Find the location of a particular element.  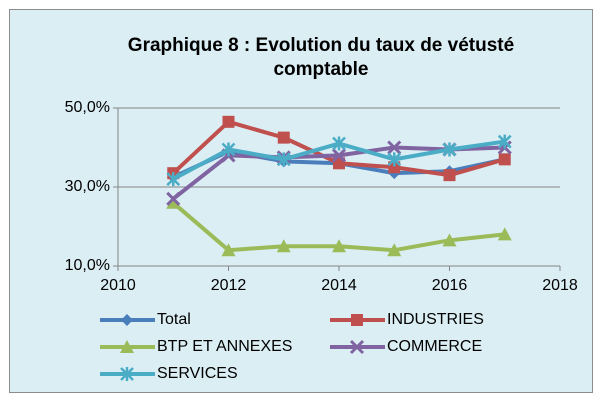

y-tick-label: 30,0% is located at coordinates (87, 186).